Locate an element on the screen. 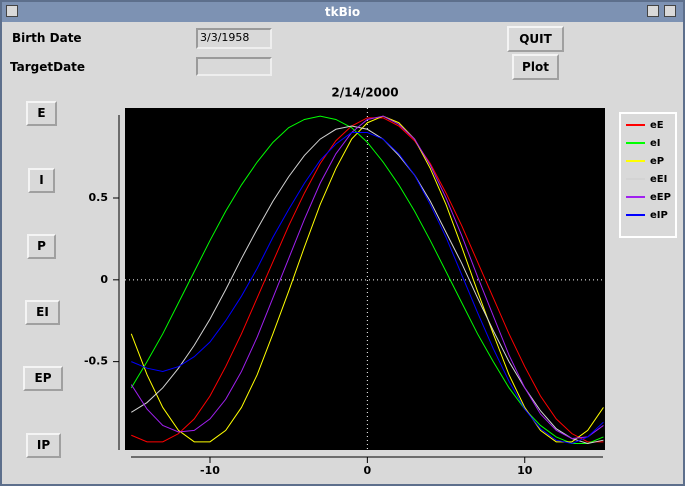 This screenshot has width=685, height=486. y-tick-label: -0.5 is located at coordinates (96, 361).